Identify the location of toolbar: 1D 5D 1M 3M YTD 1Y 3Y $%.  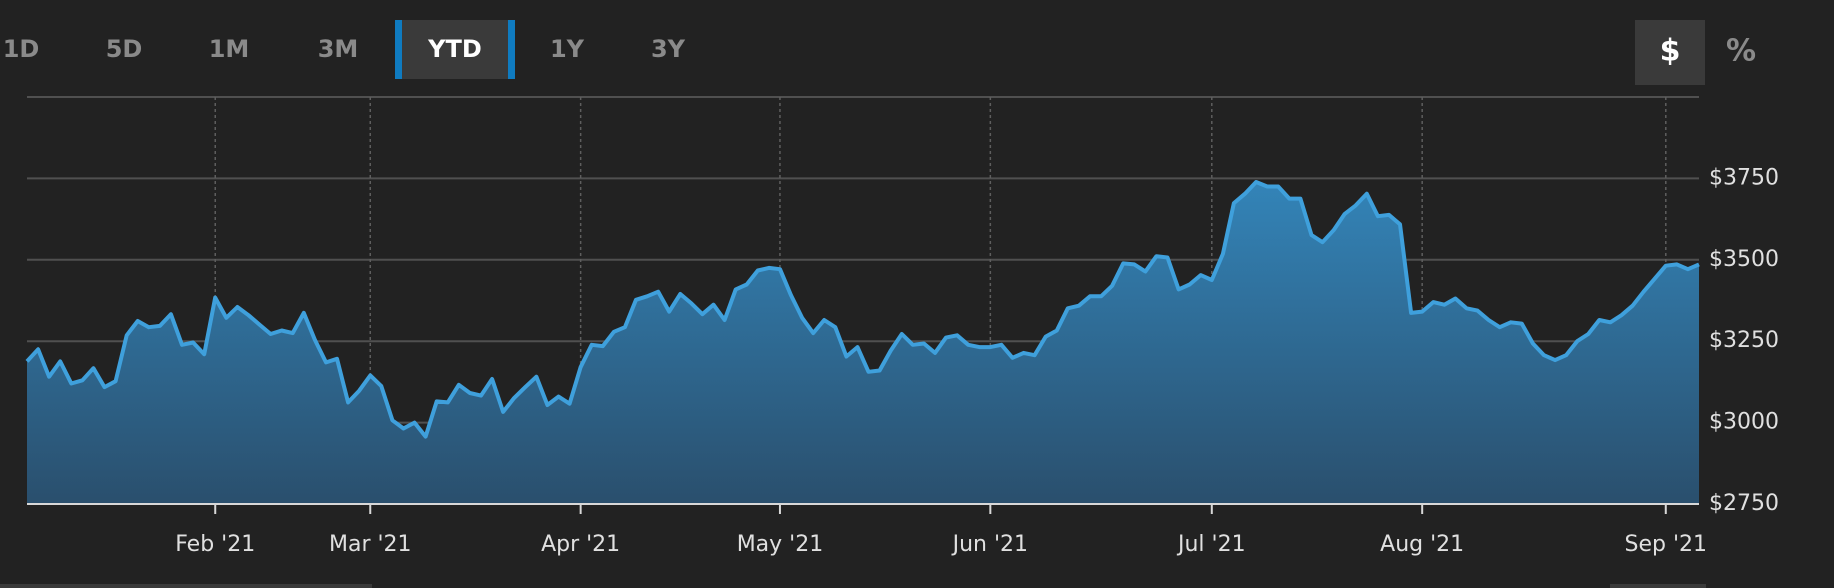
(879, 52).